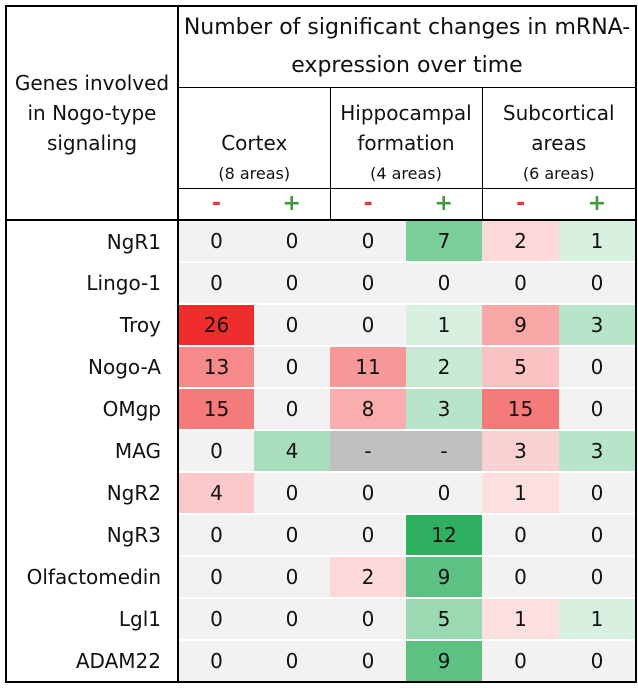 The image size is (638, 691). I want to click on subcortical-decrease-sign: -, so click(520, 204).